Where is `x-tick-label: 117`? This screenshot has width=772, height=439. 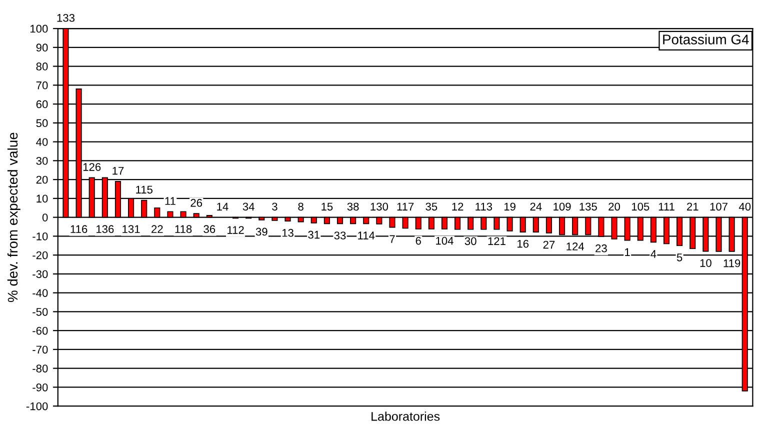
x-tick-label: 117 is located at coordinates (405, 206).